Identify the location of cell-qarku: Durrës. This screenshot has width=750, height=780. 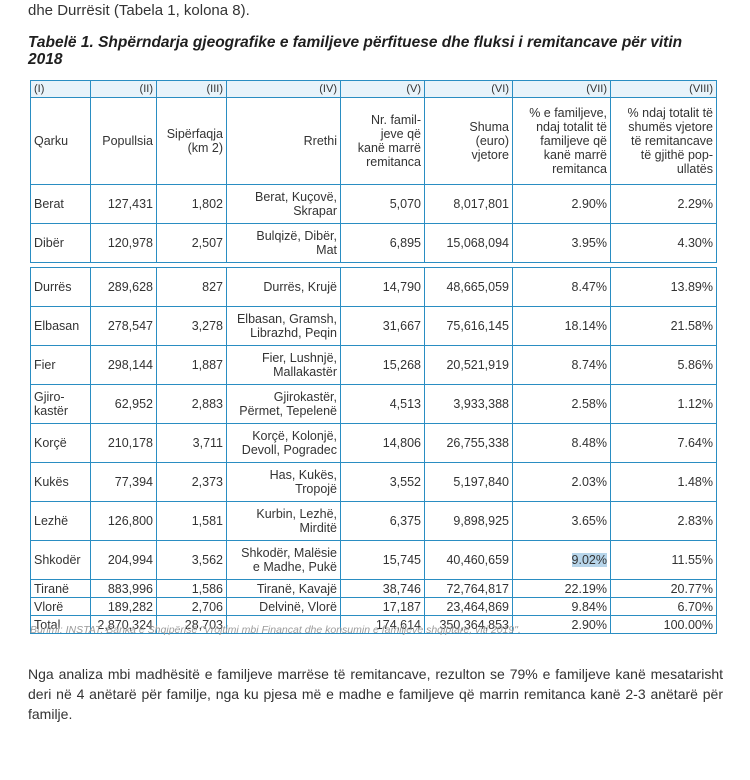
(60, 287).